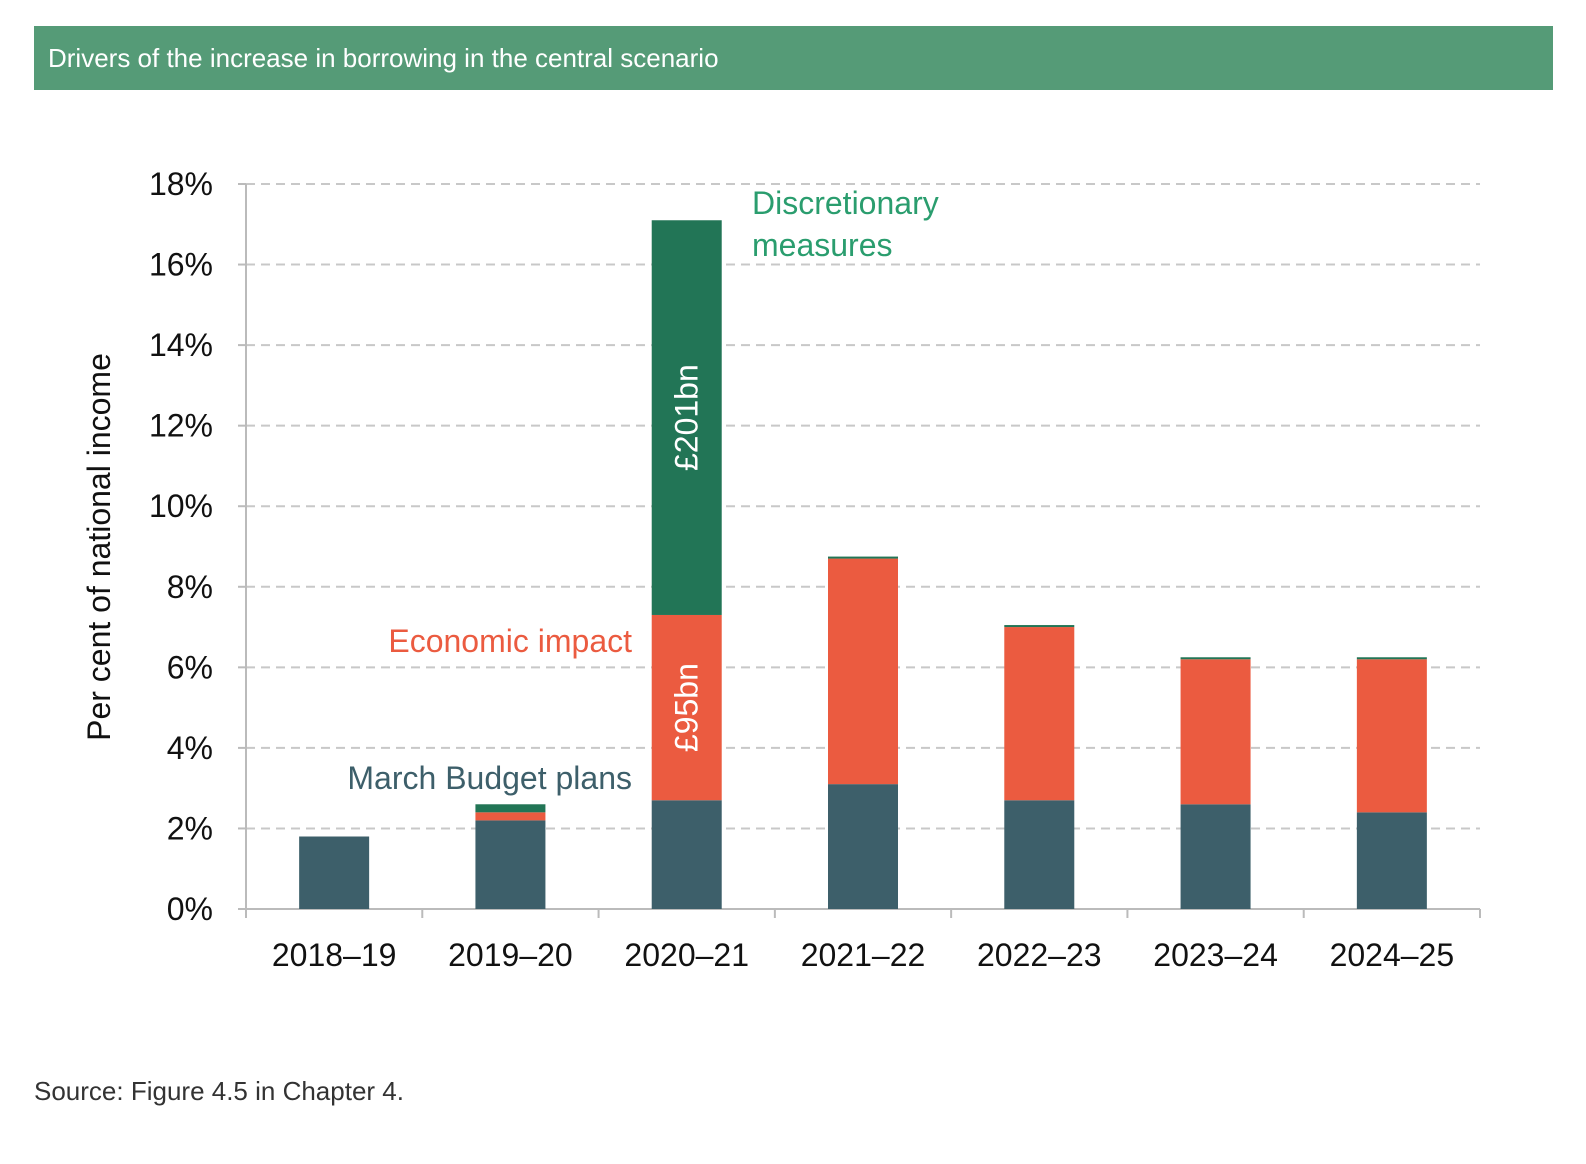  What do you see at coordinates (190, 909) in the screenshot?
I see `y-tick-label: 0%` at bounding box center [190, 909].